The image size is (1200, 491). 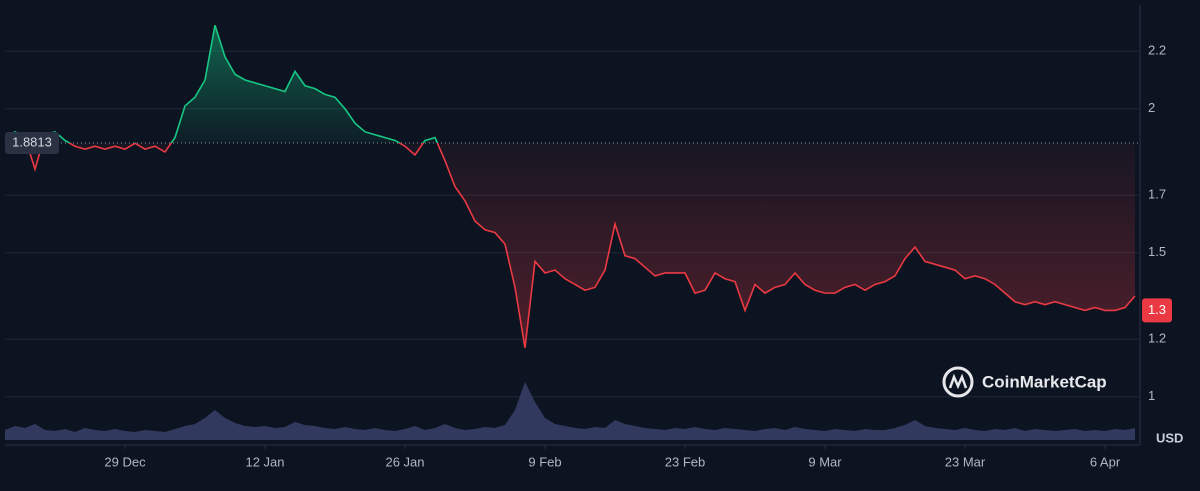 I want to click on x-tick-label: 12 Jan, so click(x=264, y=461).